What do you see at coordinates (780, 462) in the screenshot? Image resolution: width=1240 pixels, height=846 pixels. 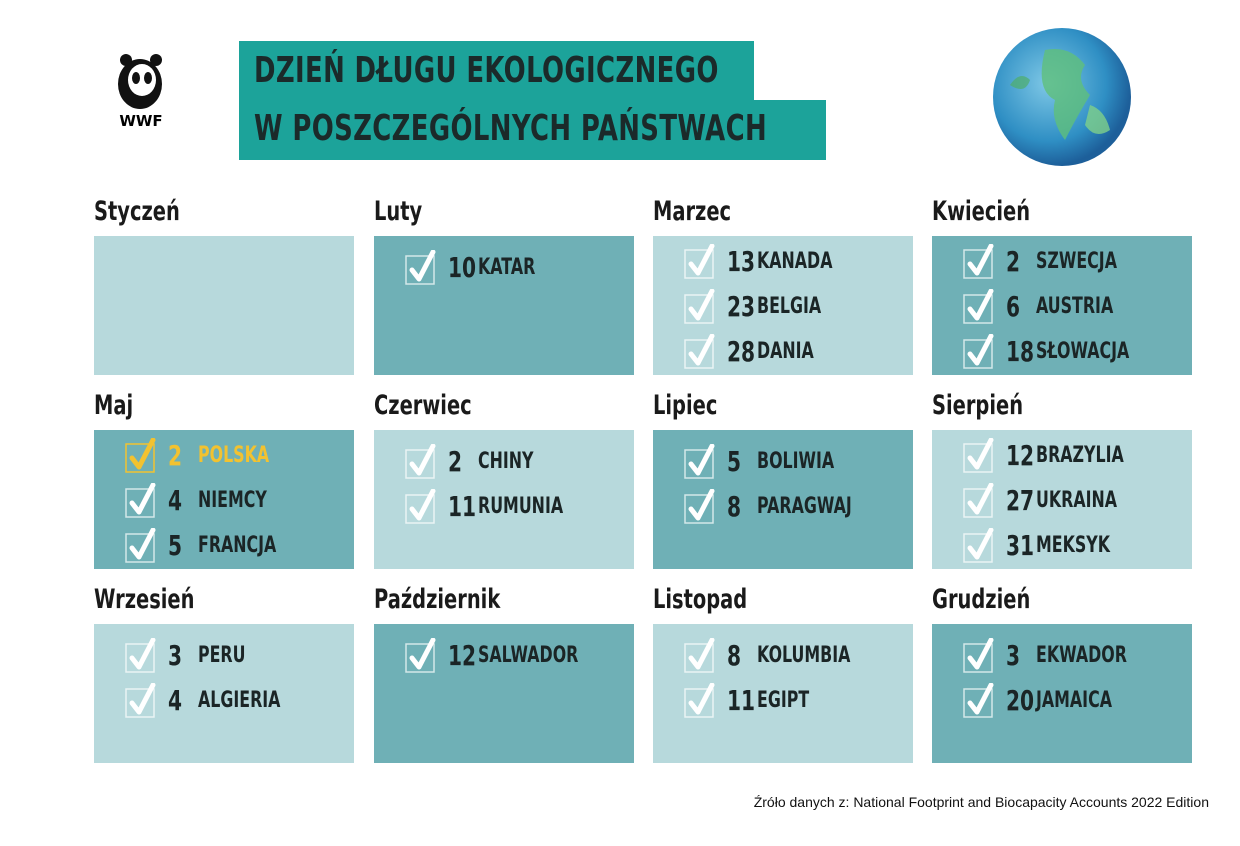 I see `entry: 5 BOLIWIA` at bounding box center [780, 462].